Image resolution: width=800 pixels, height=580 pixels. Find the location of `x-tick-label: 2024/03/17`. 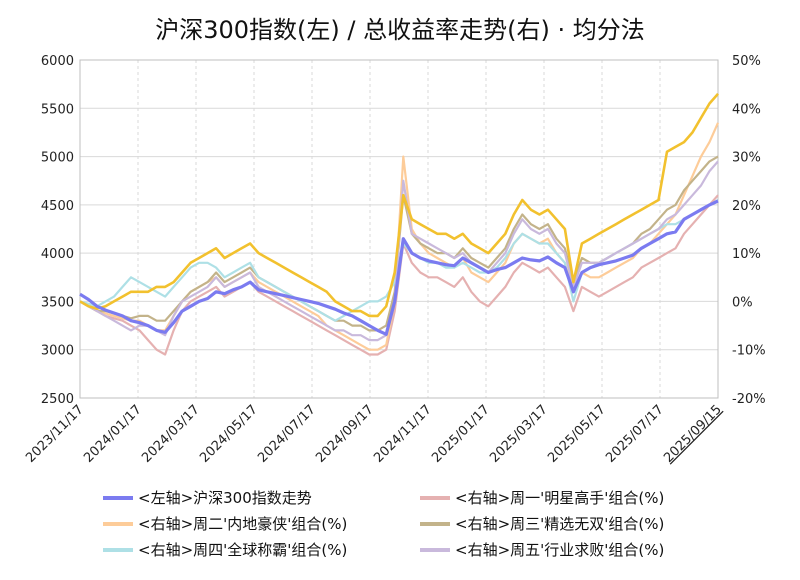

x-tick-label: 2024/03/17 is located at coordinates (171, 434).